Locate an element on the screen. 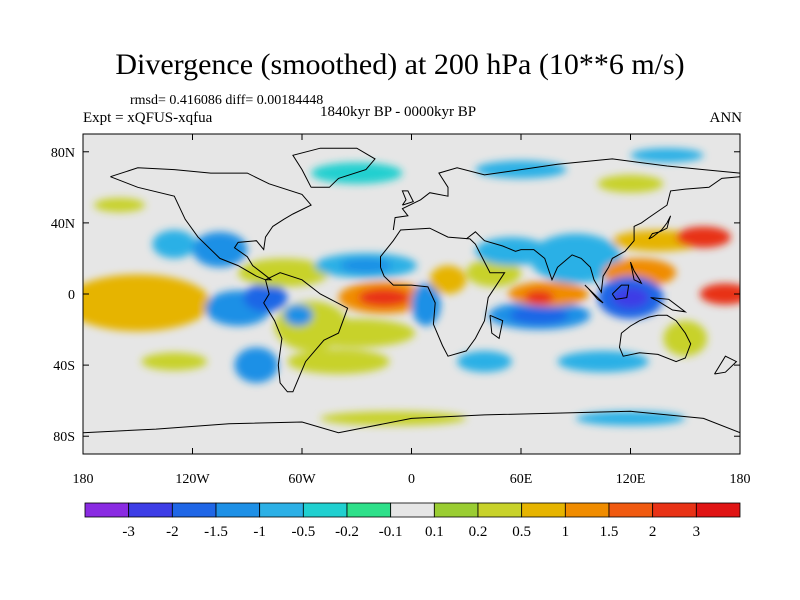 This screenshot has width=800, height=600. colorbar-label: -2 is located at coordinates (172, 532).